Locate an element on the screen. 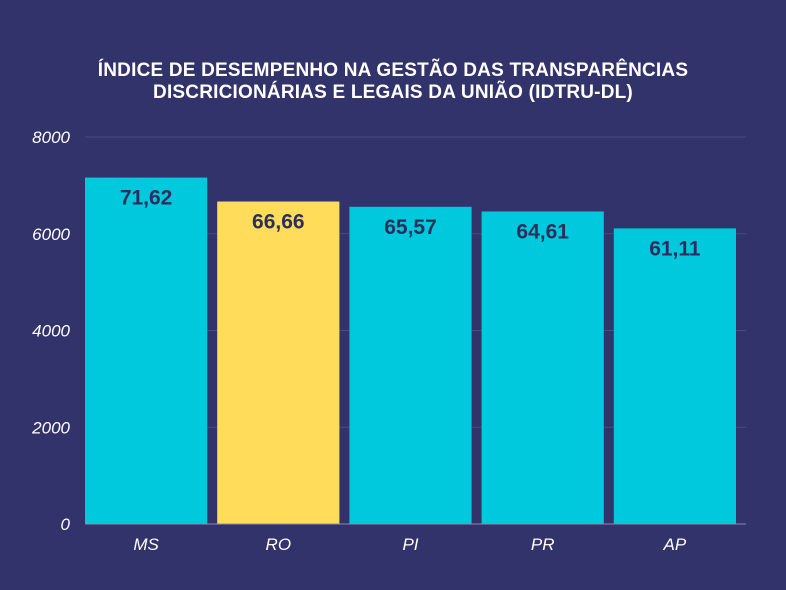 Image resolution: width=786 pixels, height=590 pixels. y-tick-label: 4000 is located at coordinates (51, 331).